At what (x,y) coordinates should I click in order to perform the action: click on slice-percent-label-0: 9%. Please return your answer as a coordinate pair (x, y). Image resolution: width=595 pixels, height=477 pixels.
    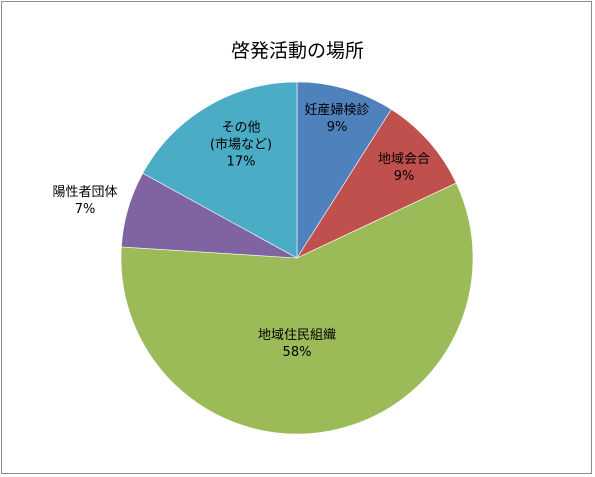
    Looking at the image, I should click on (337, 127).